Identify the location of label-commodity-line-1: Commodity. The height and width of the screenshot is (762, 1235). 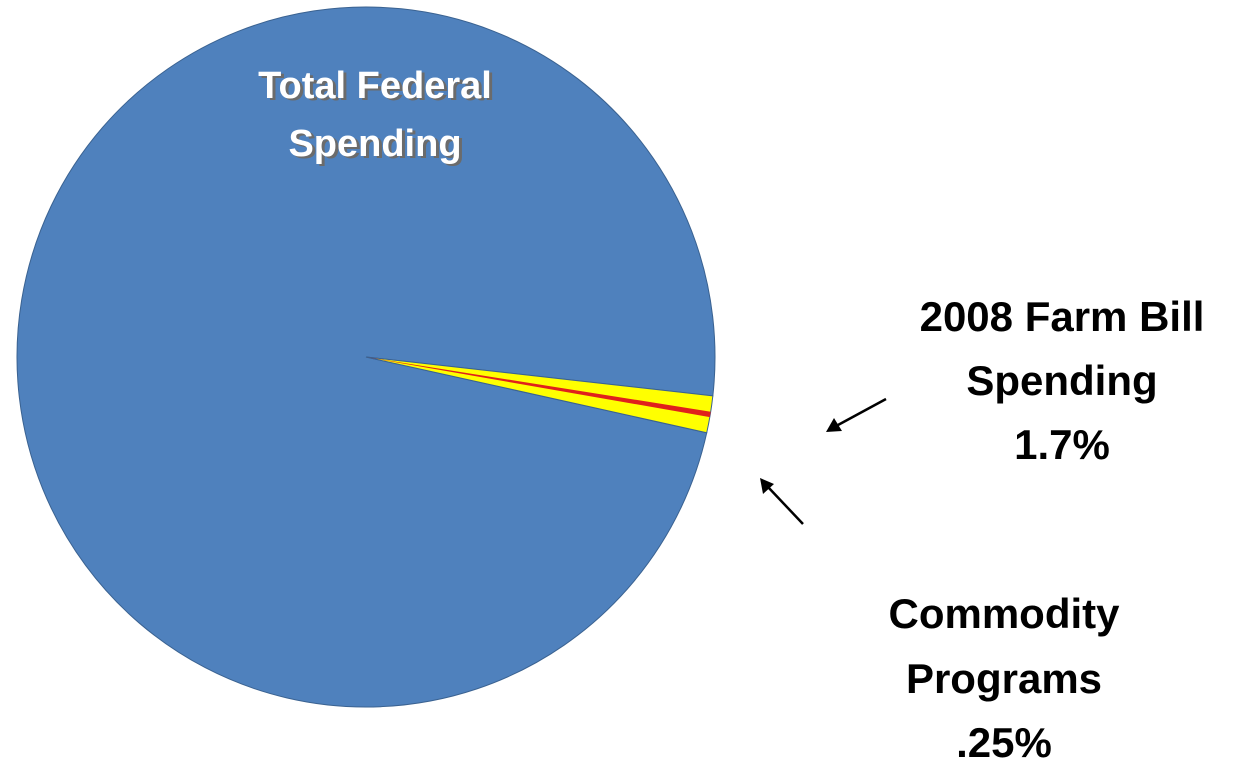
(1005, 613).